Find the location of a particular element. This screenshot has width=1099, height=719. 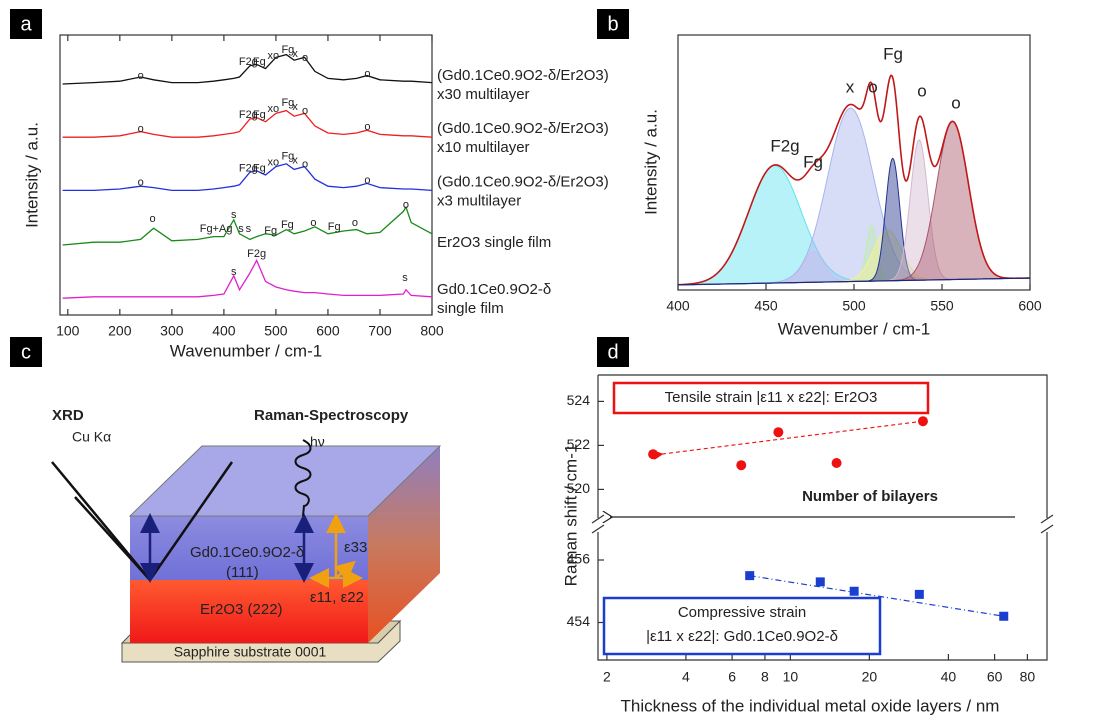

arrow is located at coordinates (345, 571).